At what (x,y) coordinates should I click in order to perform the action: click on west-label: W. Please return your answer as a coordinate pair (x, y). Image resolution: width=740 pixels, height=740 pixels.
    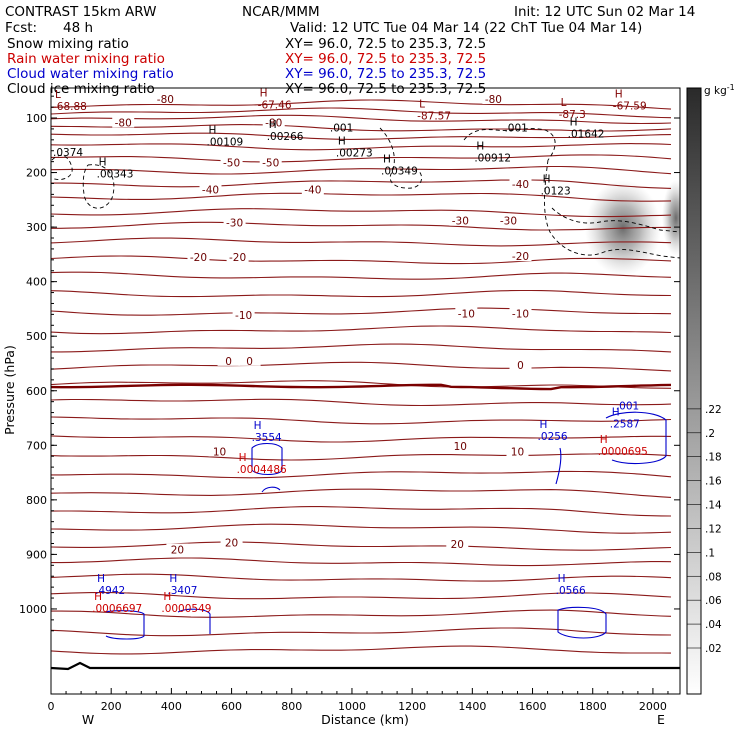
    Looking at the image, I should click on (88, 719).